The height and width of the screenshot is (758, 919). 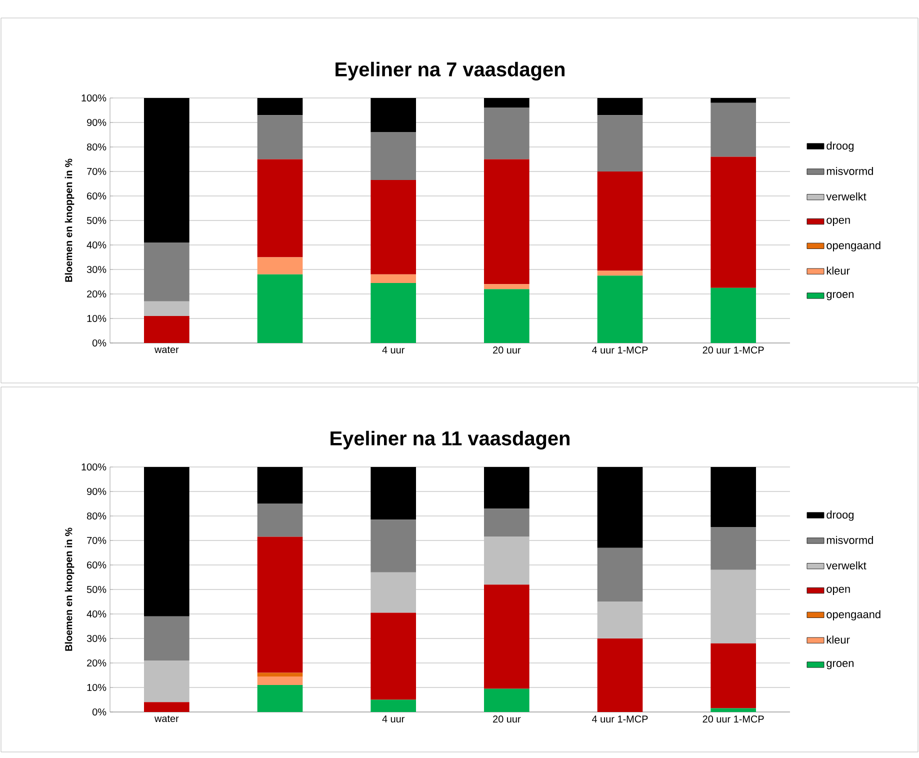 What do you see at coordinates (96, 270) in the screenshot?
I see `y-tick-label: 30%` at bounding box center [96, 270].